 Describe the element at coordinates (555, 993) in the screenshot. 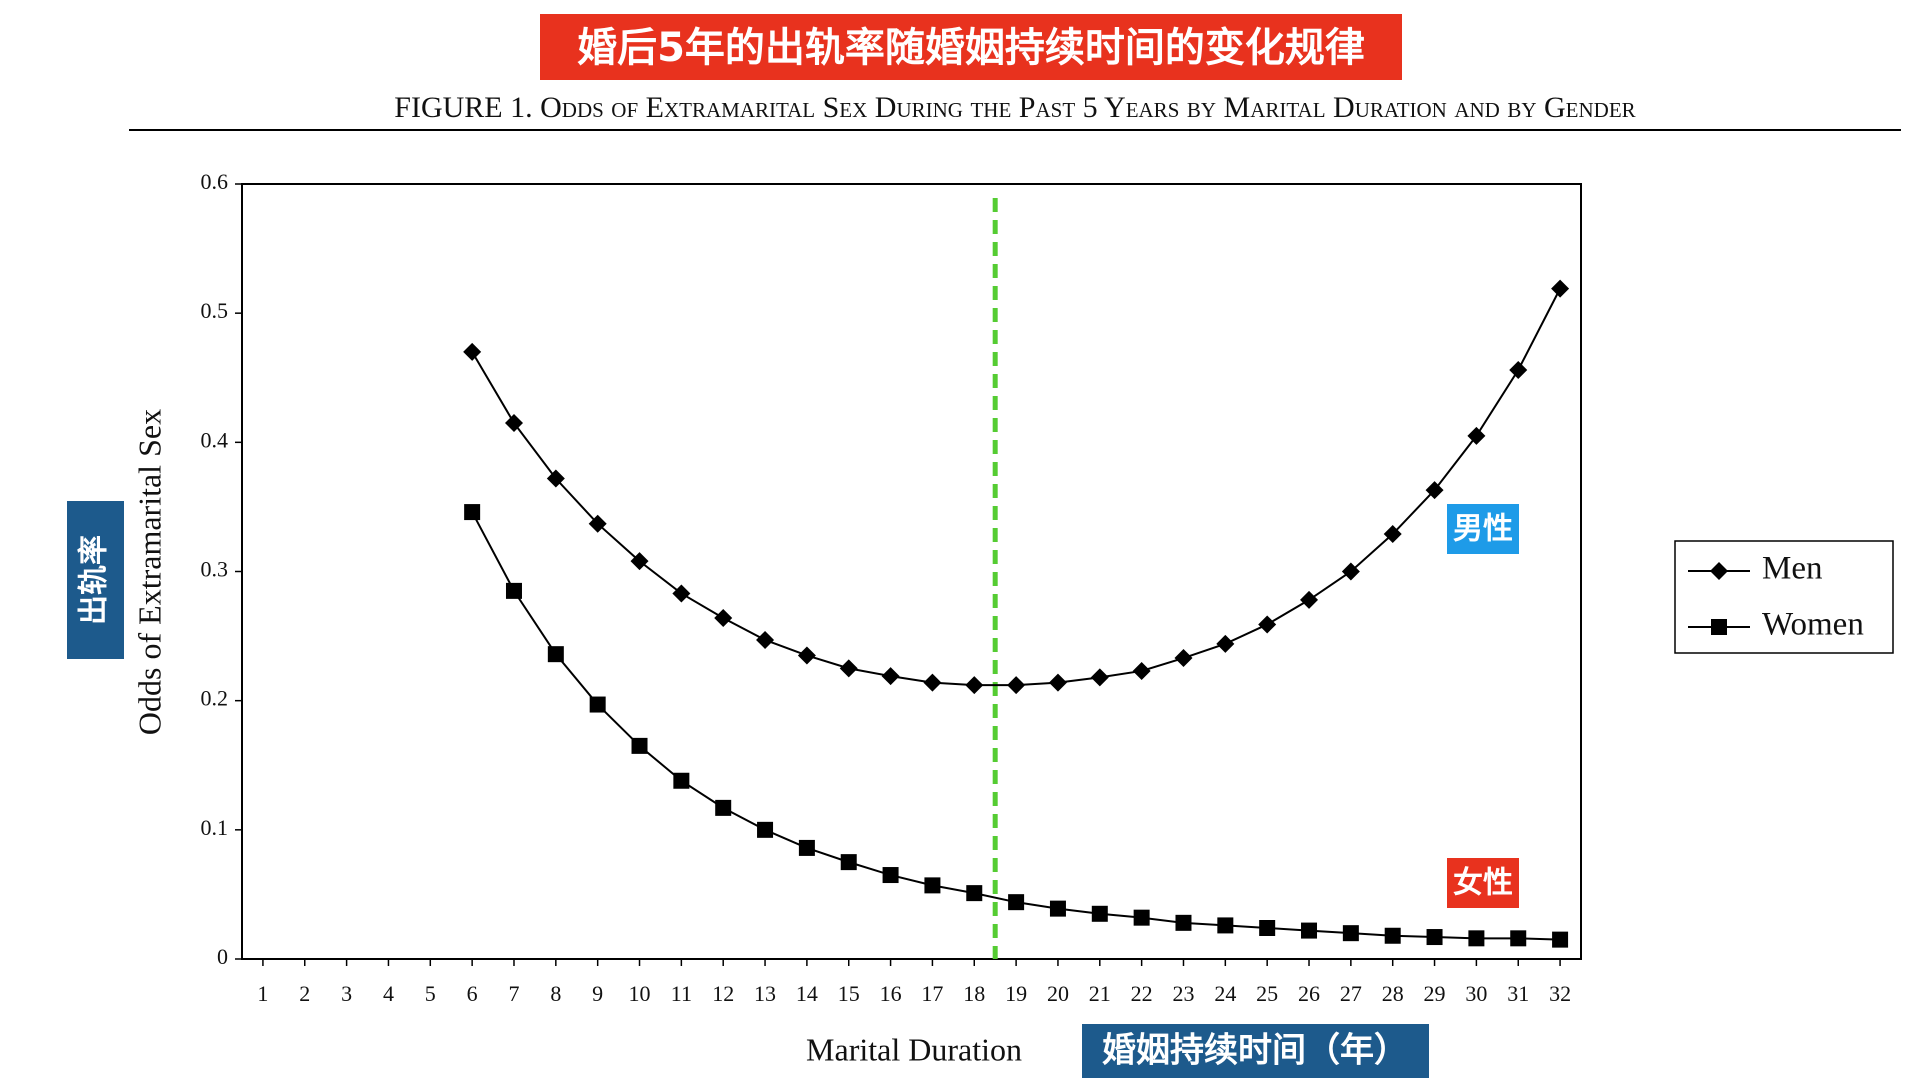

I see `x-tick-label: 8` at that location.